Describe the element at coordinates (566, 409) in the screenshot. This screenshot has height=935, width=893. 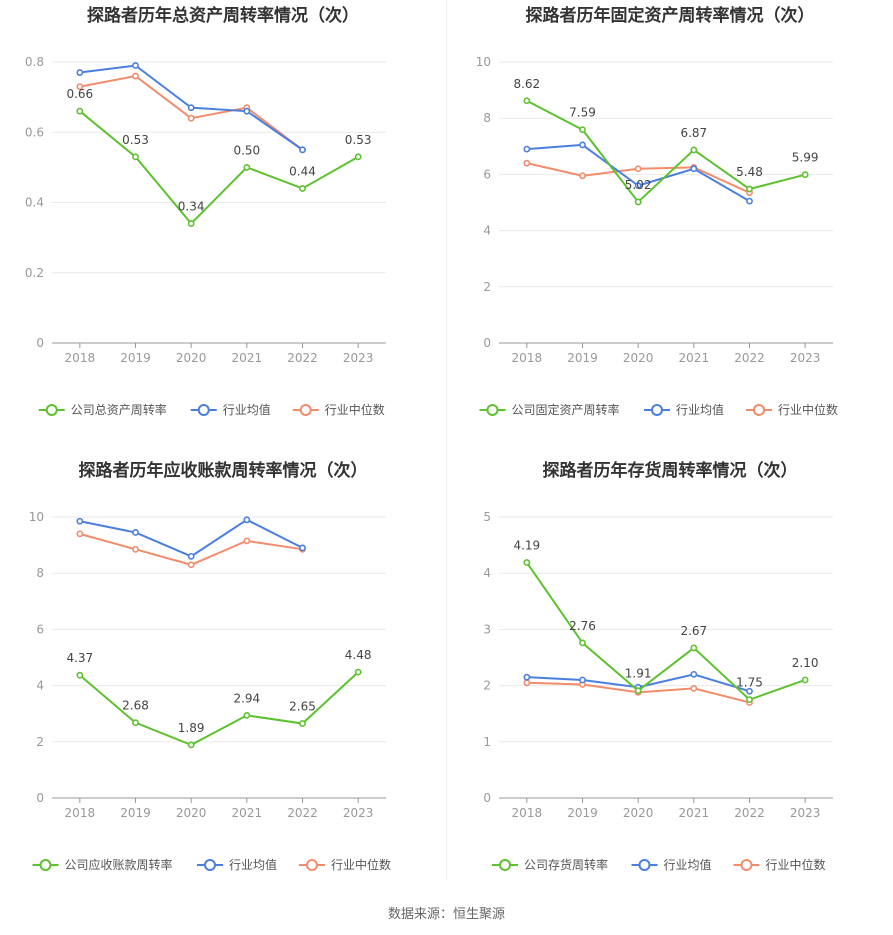
I see `legend-label: 公司固定资产周转率` at that location.